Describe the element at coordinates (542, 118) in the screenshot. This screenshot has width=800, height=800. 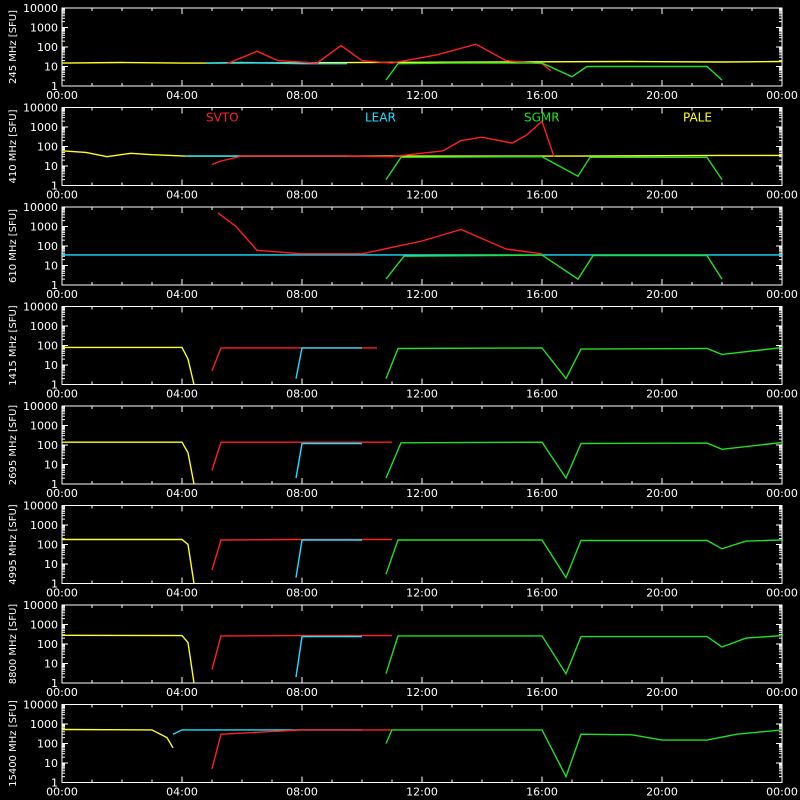
I see `legend-sgmr: SGMR` at that location.